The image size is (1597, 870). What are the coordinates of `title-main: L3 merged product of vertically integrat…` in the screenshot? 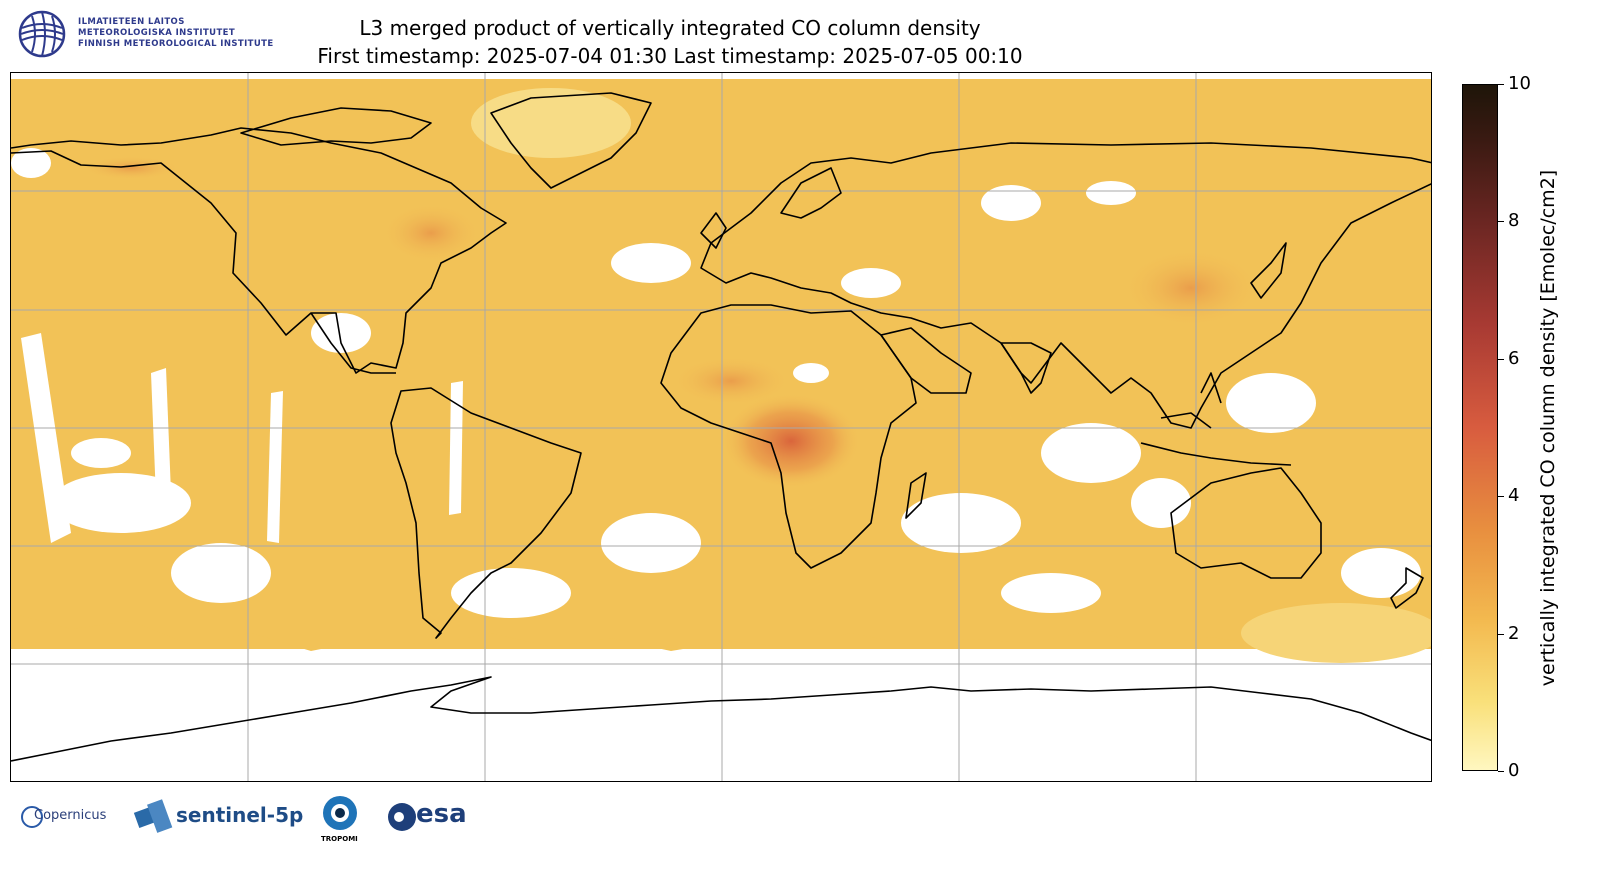 It's located at (670, 28).